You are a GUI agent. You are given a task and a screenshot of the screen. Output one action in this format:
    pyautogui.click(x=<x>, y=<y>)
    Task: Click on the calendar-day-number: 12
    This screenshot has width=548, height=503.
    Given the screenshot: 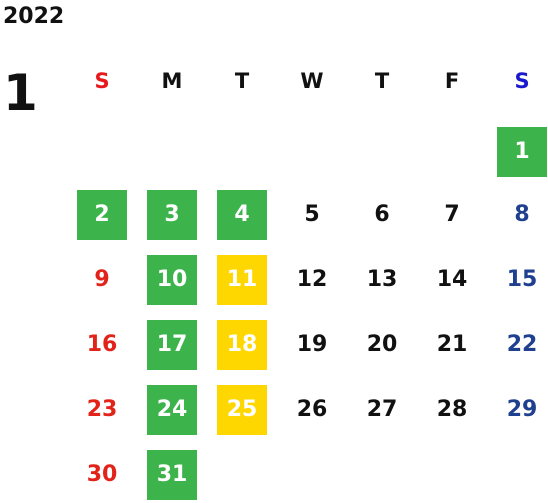 What is the action you would take?
    pyautogui.click(x=312, y=279)
    